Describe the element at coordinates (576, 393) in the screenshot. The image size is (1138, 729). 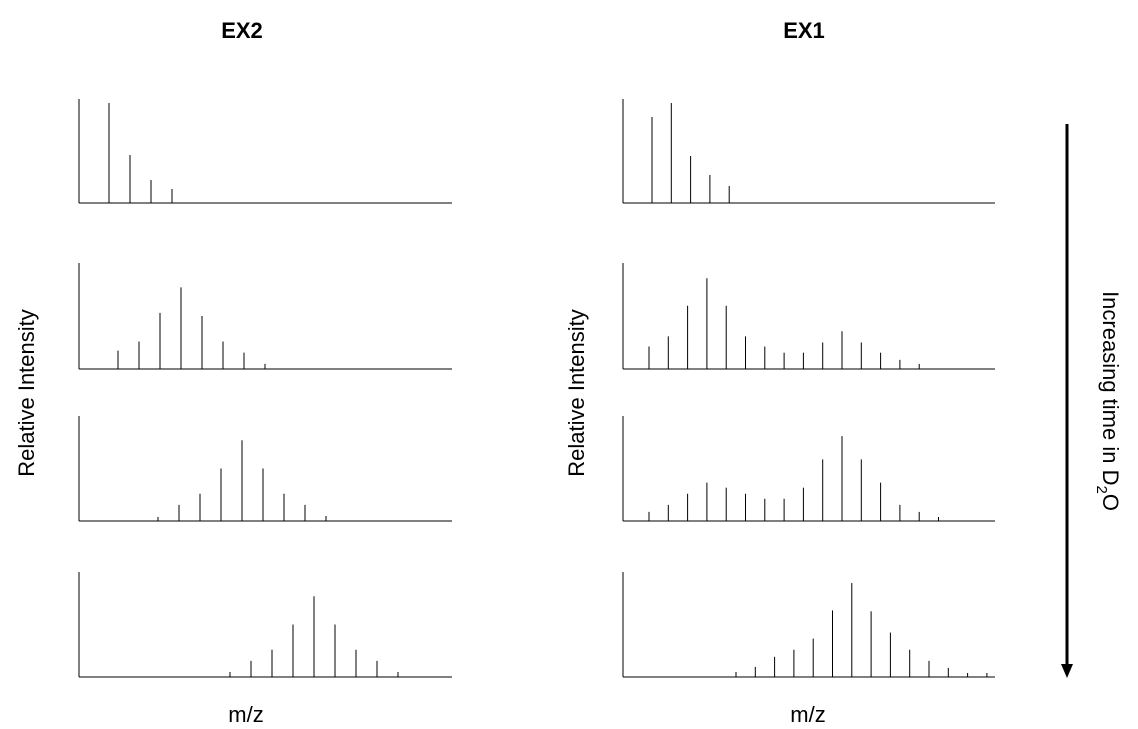
I see `y-label-ex1: Relative Intensity` at that location.